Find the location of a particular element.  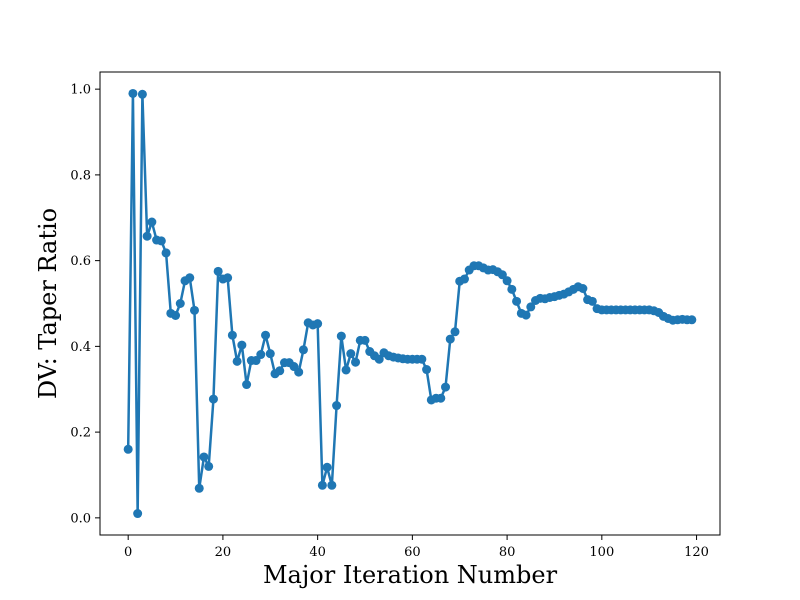

x-axis-ticks: 0 20 40 60 80 100 120 is located at coordinates (416, 547).